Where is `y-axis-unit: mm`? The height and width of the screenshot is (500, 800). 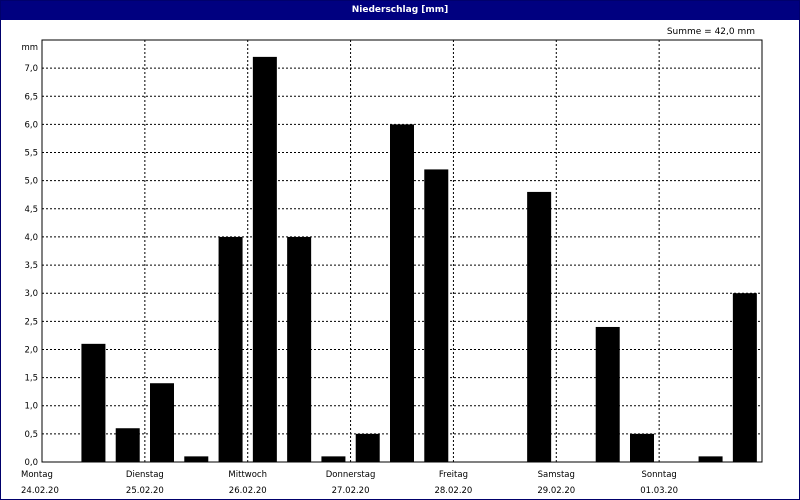
y-axis-unit: mm is located at coordinates (29, 48).